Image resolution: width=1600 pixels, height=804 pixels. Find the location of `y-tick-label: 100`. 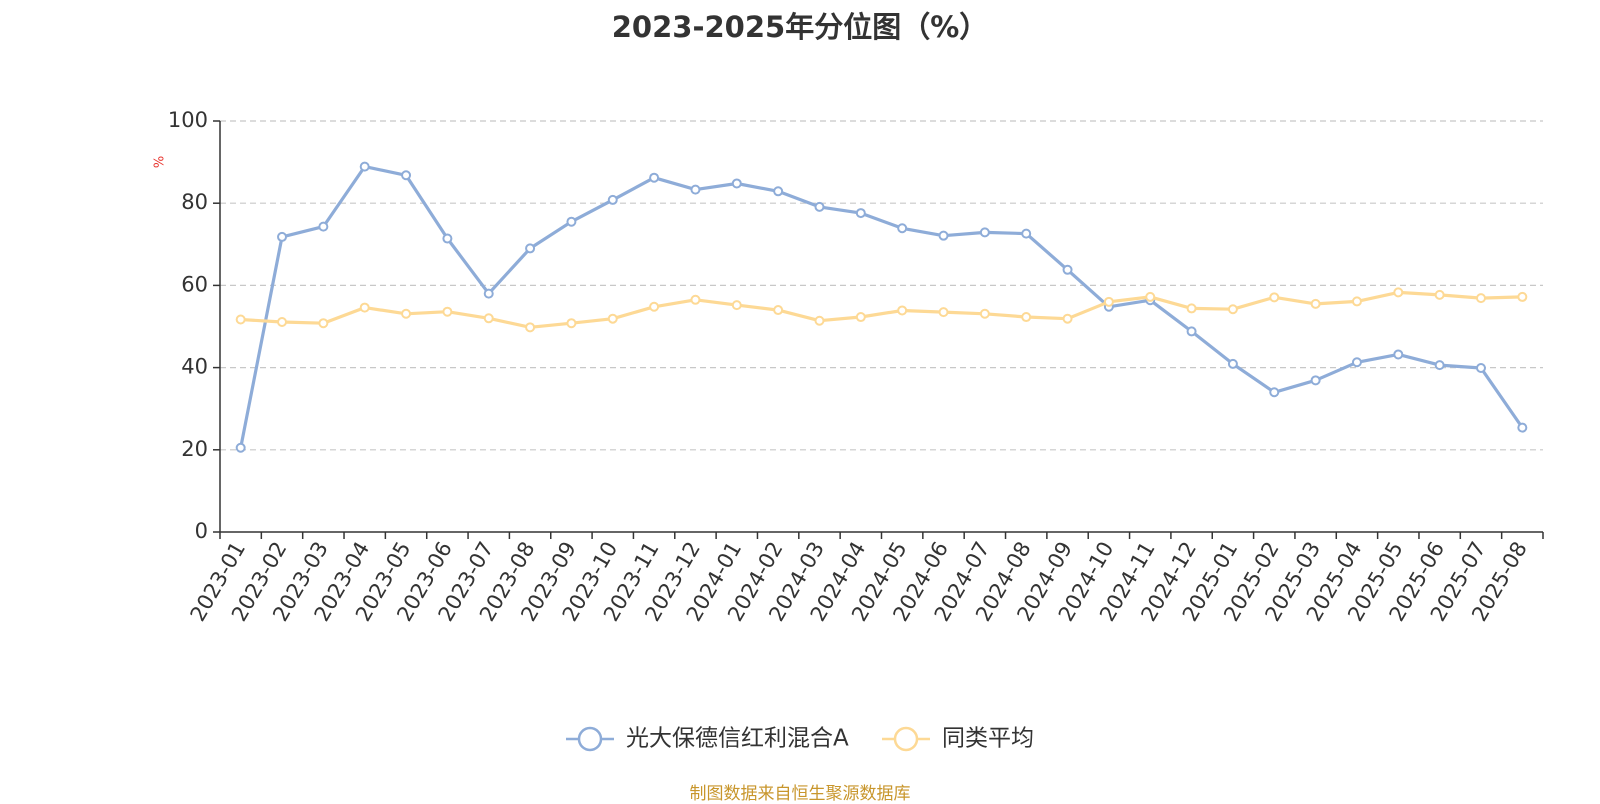

y-tick-label: 100 is located at coordinates (188, 120).